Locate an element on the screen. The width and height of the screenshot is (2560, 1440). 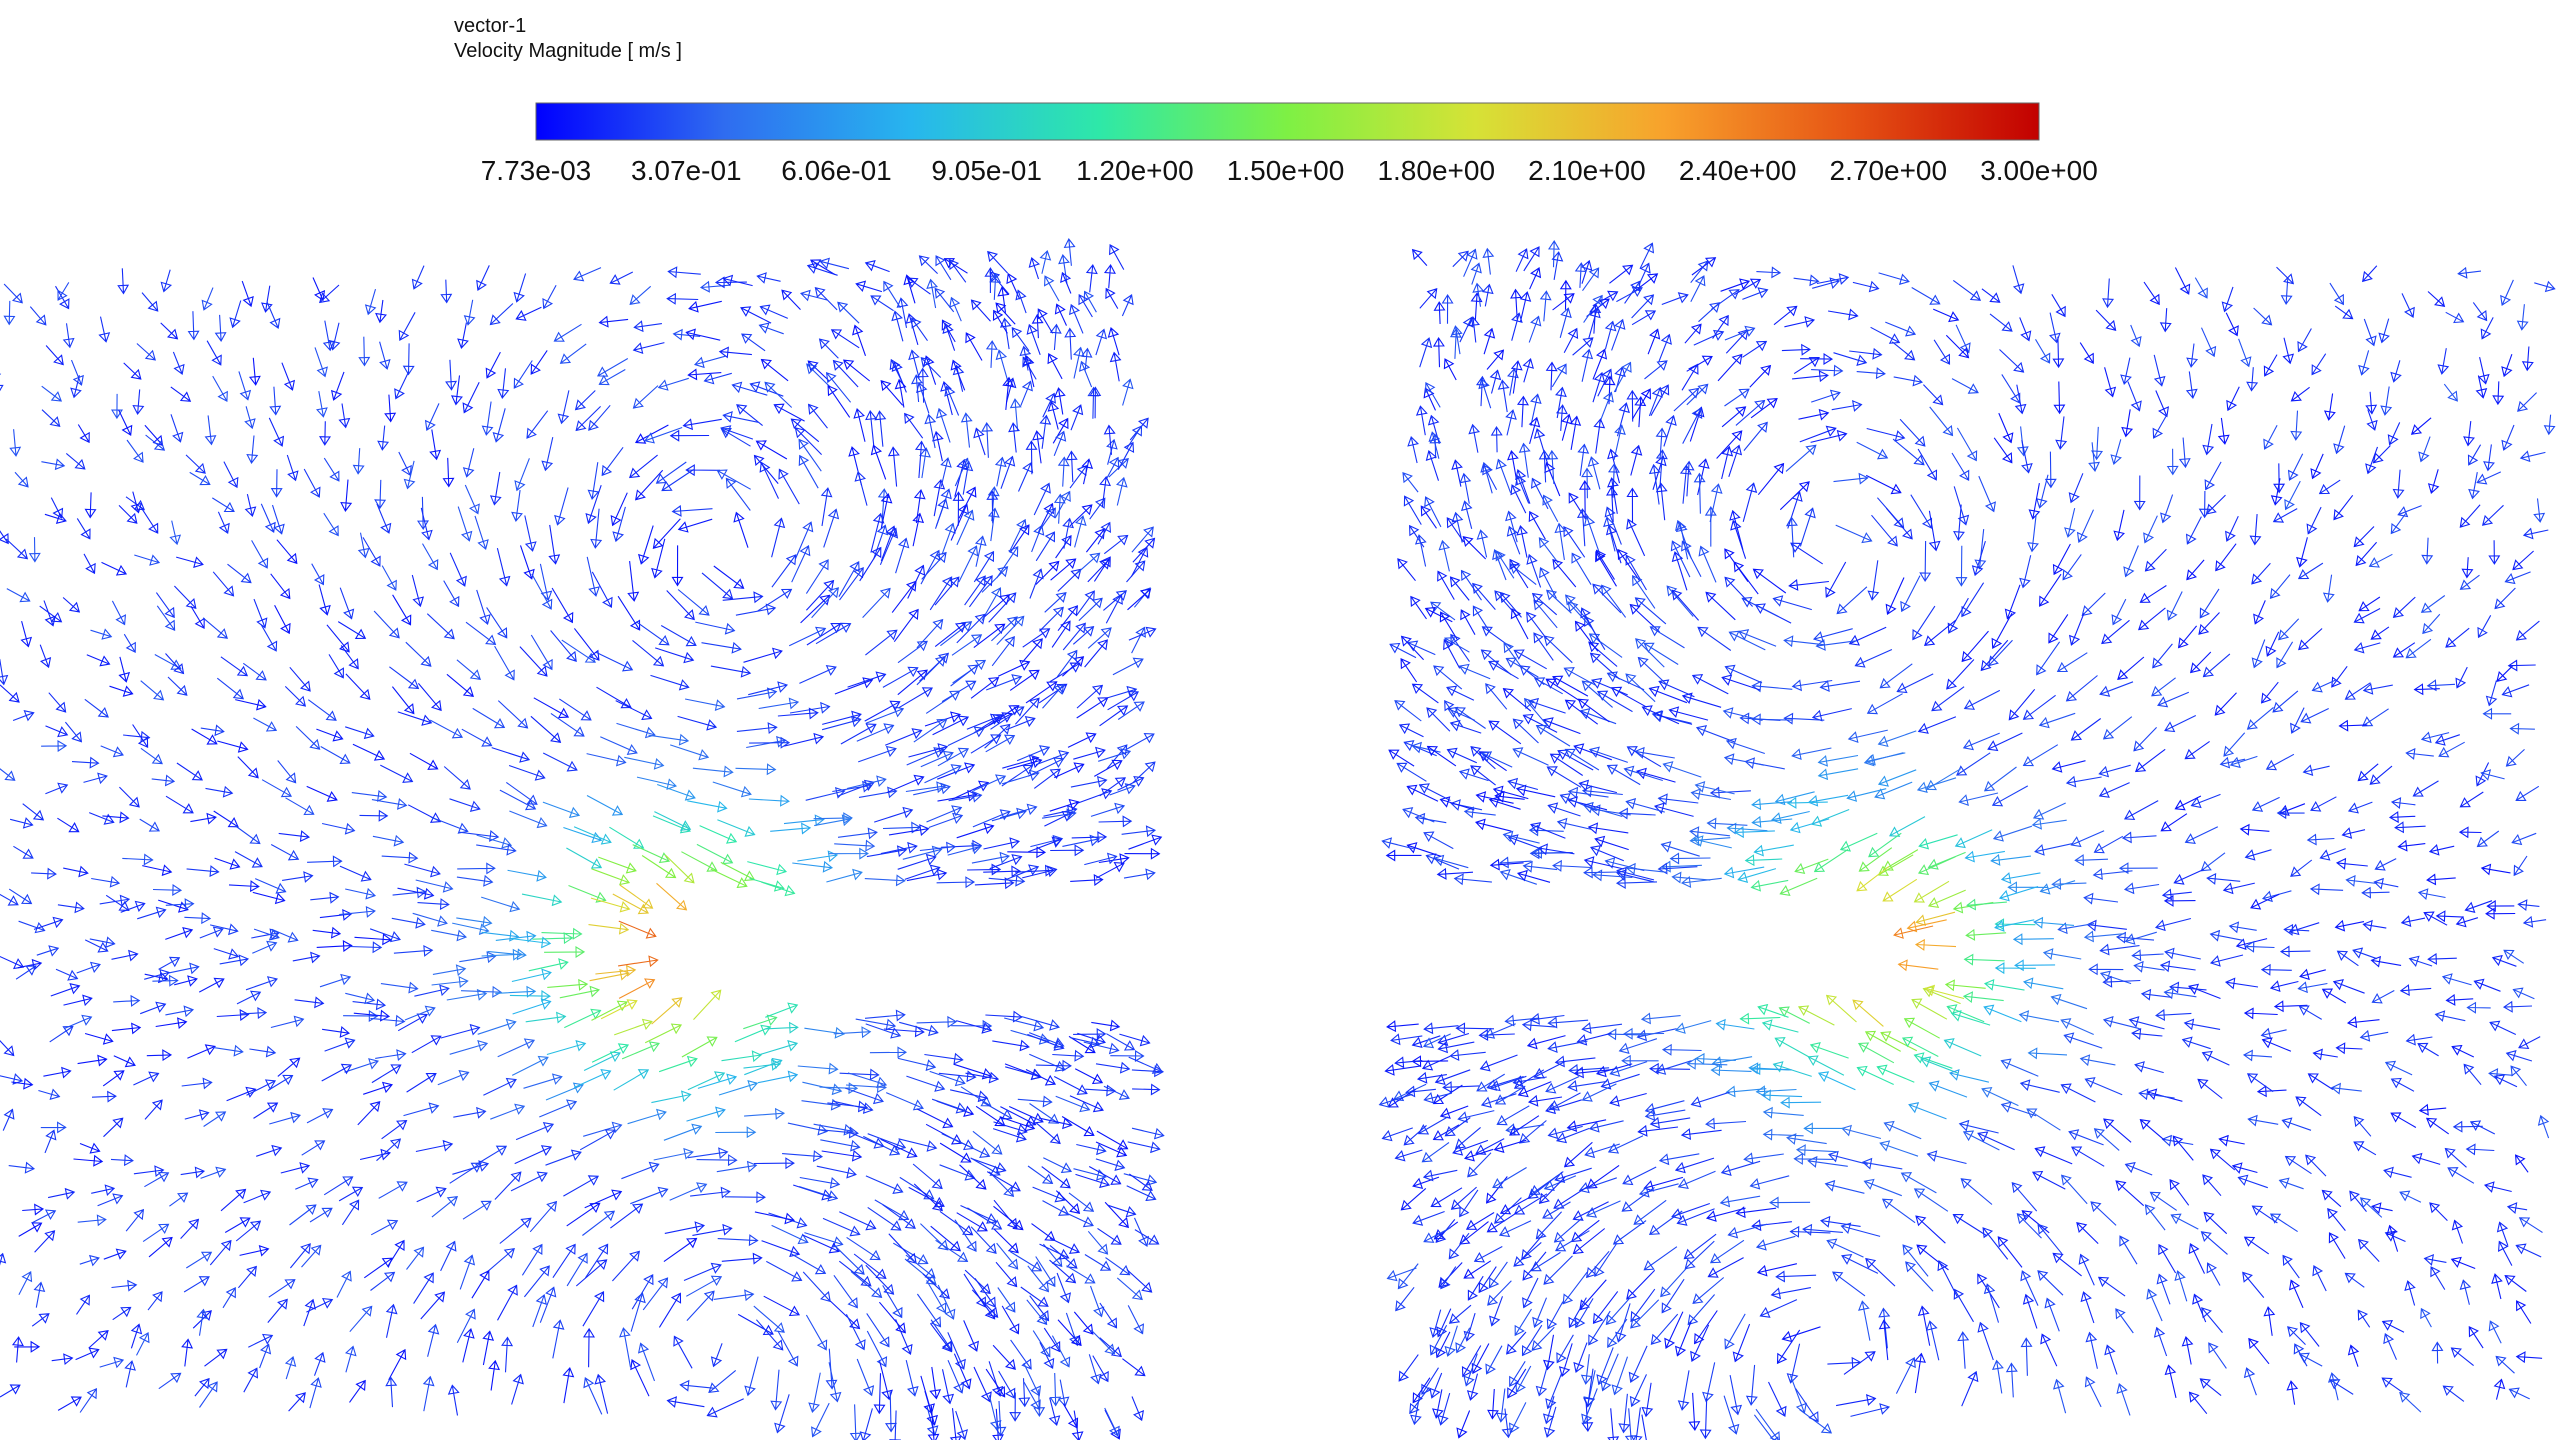
tick-label: 3.07e-01 is located at coordinates (686, 170).